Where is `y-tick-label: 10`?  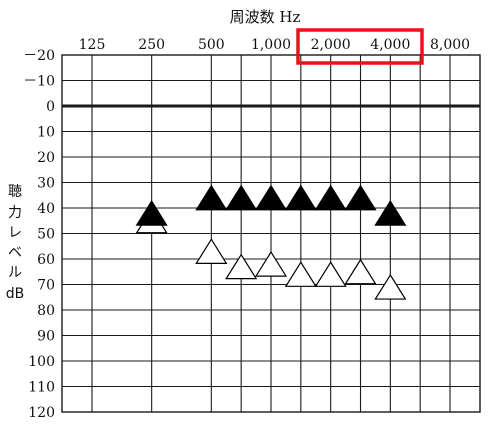
y-tick-label: 10 is located at coordinates (46, 133).